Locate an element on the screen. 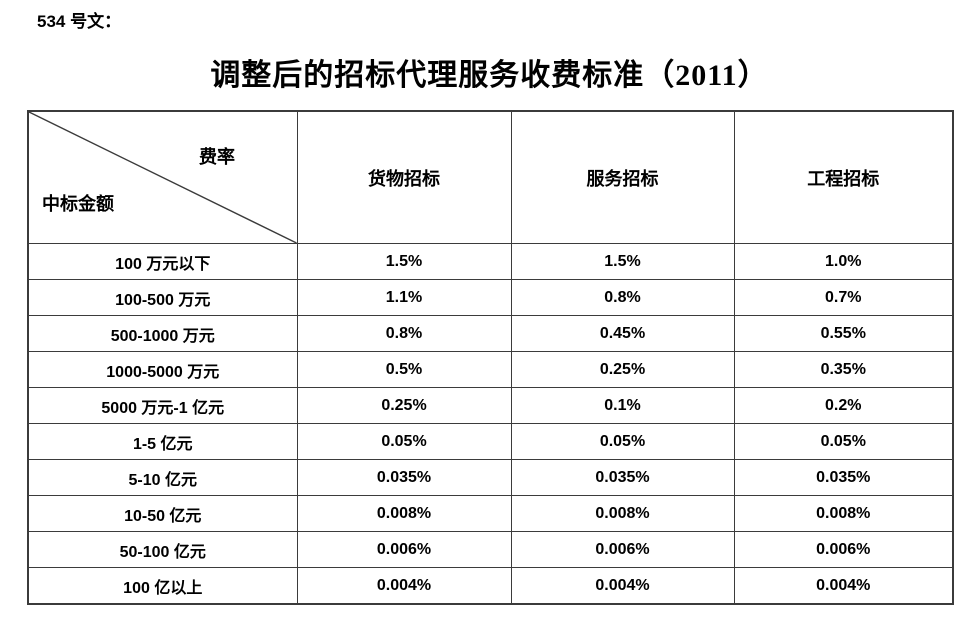 The width and height of the screenshot is (979, 629). col-header-services-bidding: 服务招标 is located at coordinates (622, 177).